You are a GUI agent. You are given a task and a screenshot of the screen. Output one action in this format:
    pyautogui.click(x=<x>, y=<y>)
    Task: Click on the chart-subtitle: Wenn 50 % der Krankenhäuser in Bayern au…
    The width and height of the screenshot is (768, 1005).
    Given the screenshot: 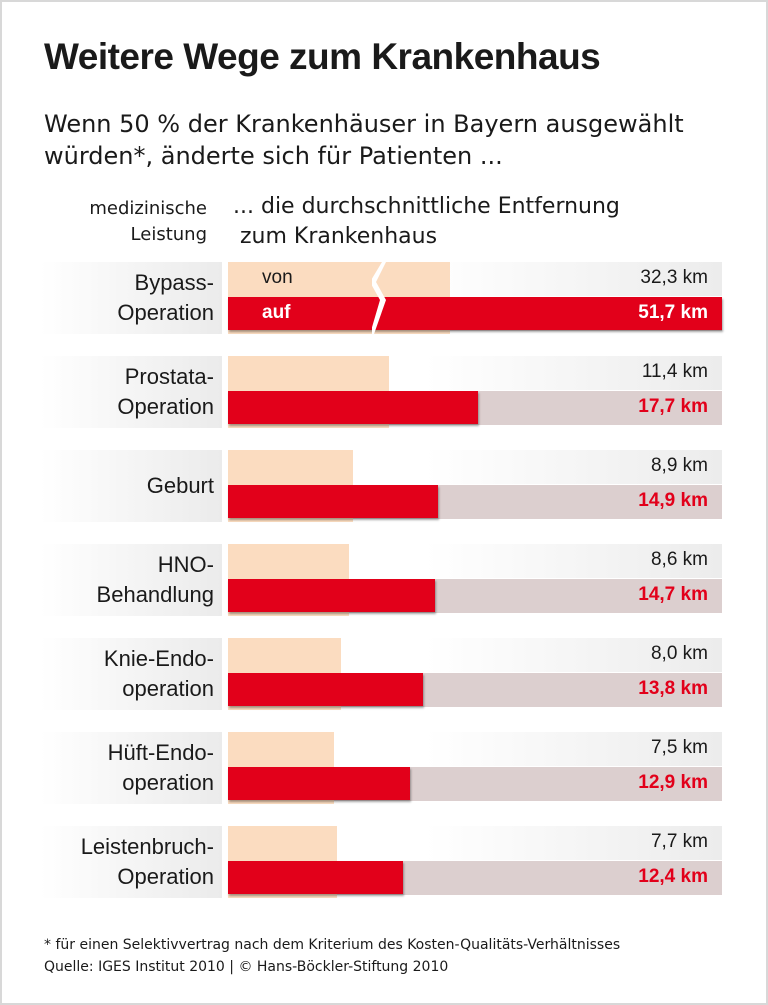 What is the action you would take?
    pyautogui.click(x=364, y=140)
    